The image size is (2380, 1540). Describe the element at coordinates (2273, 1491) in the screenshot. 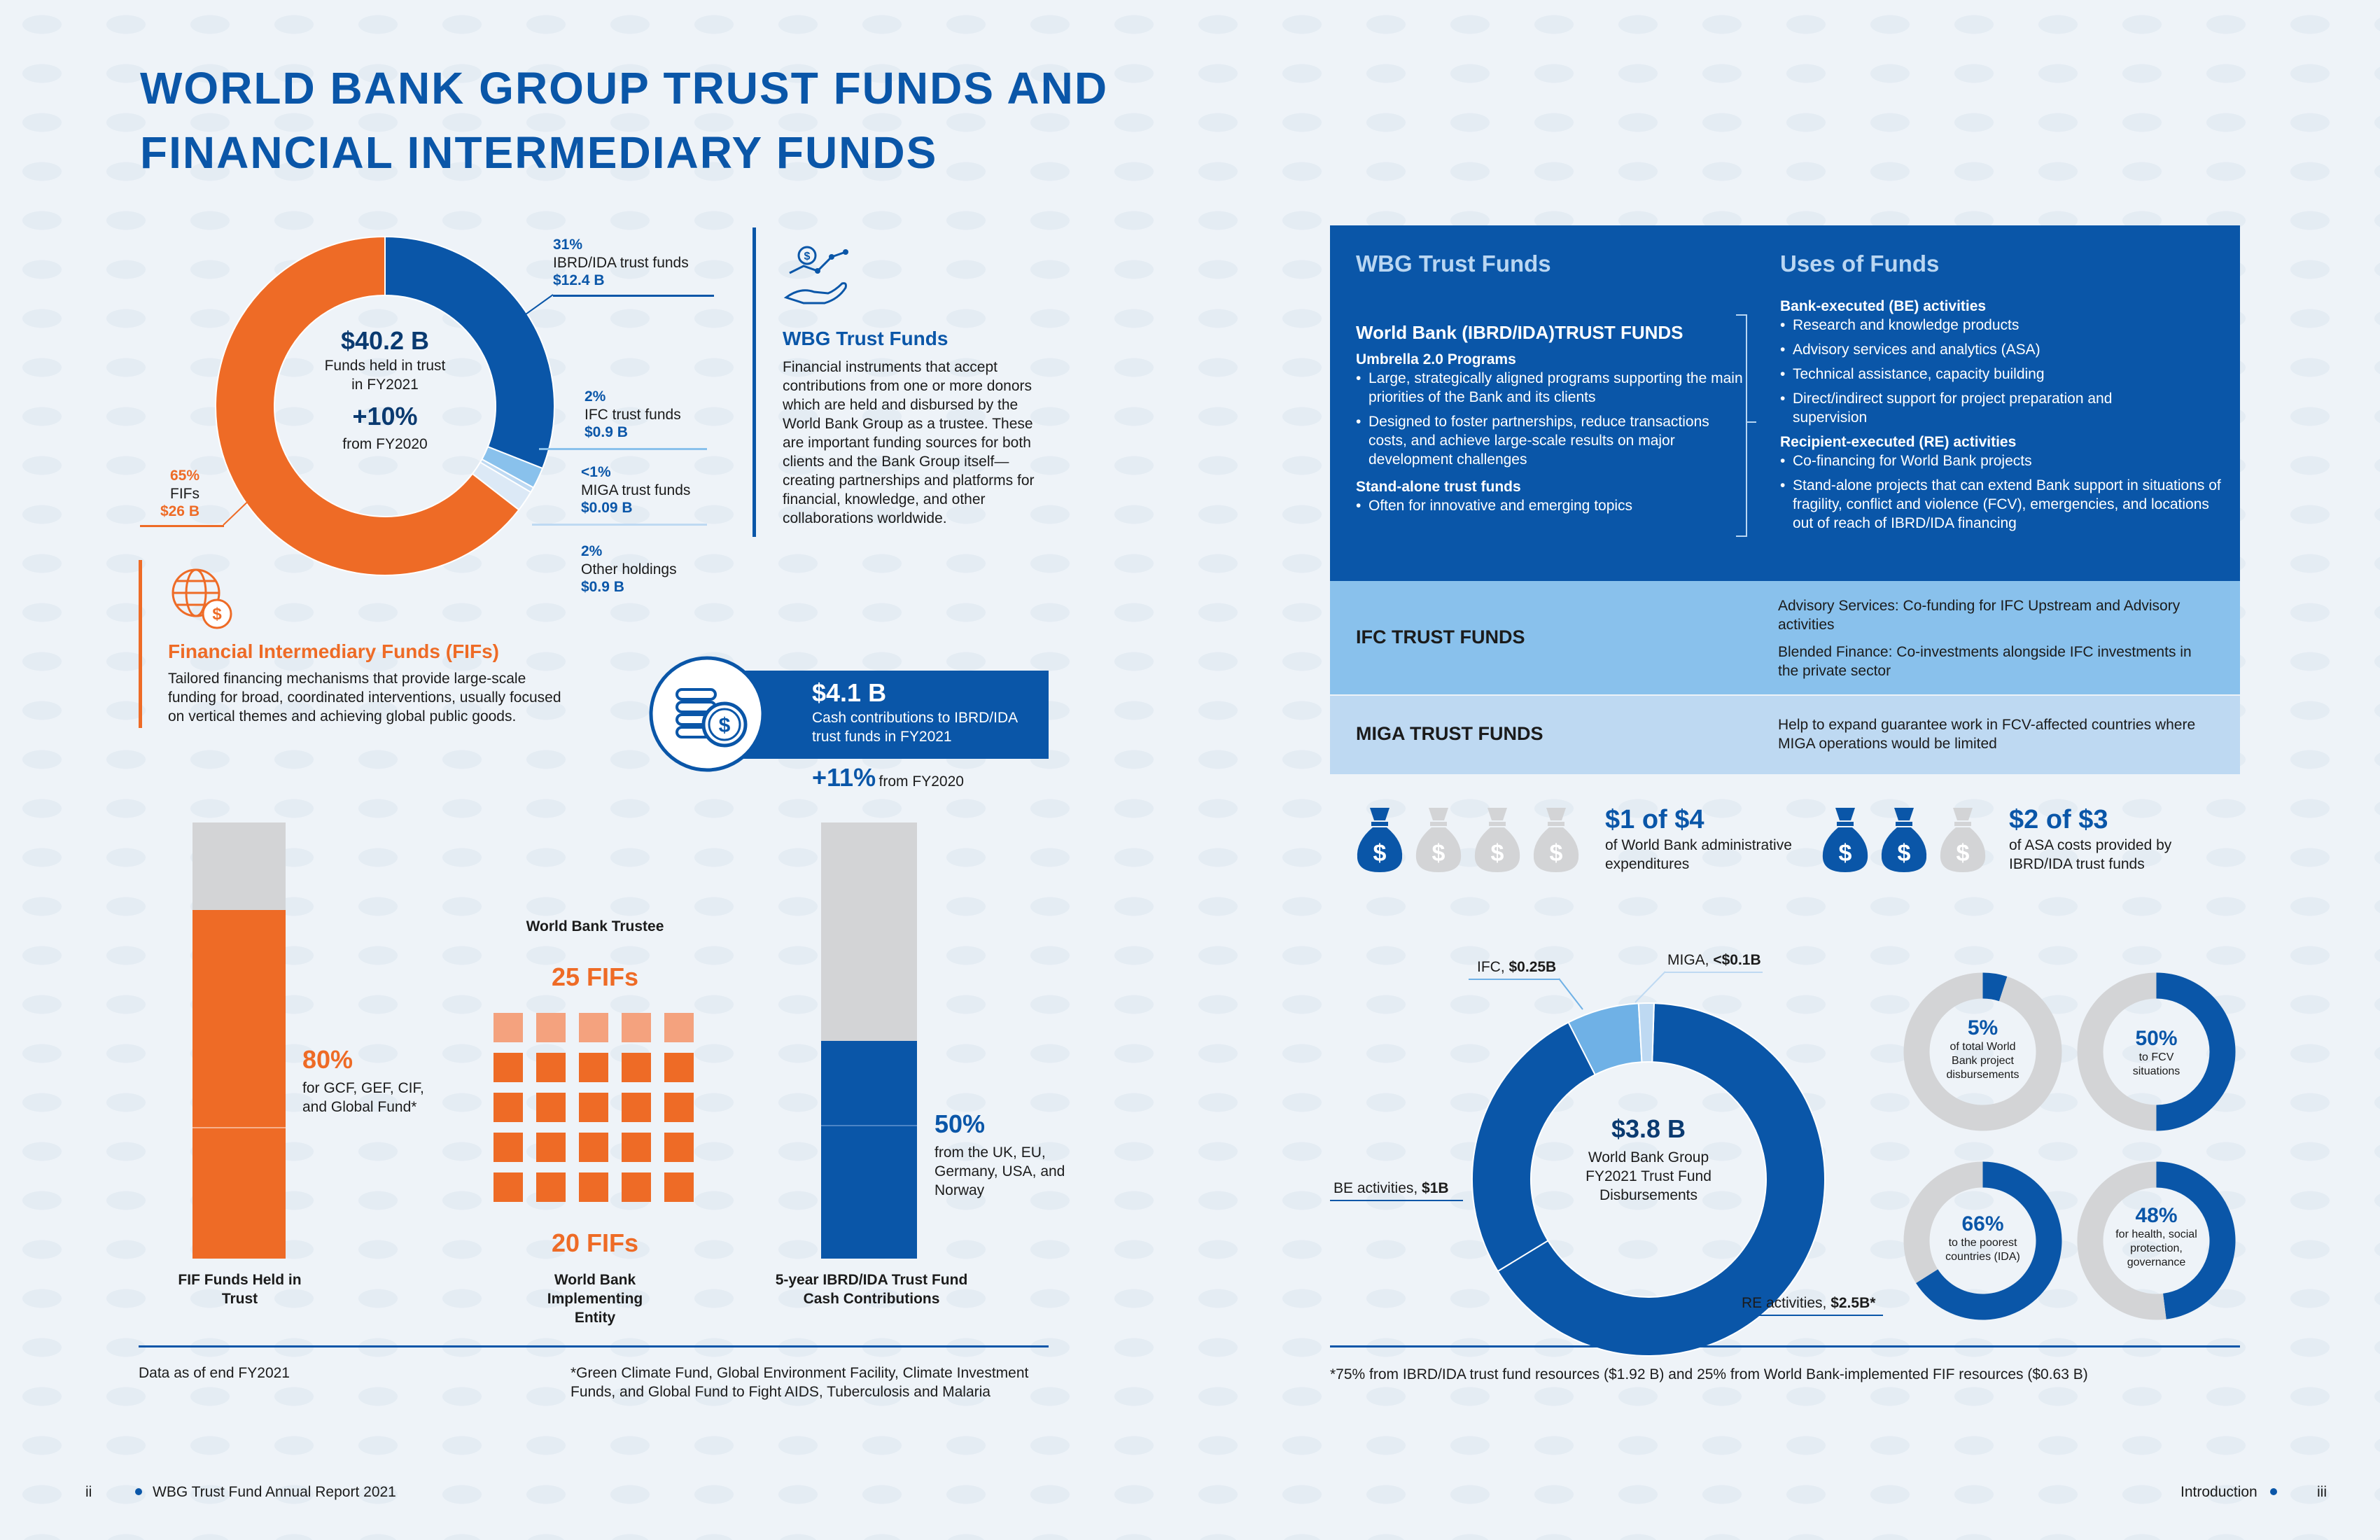

I see `bullet-dot` at that location.